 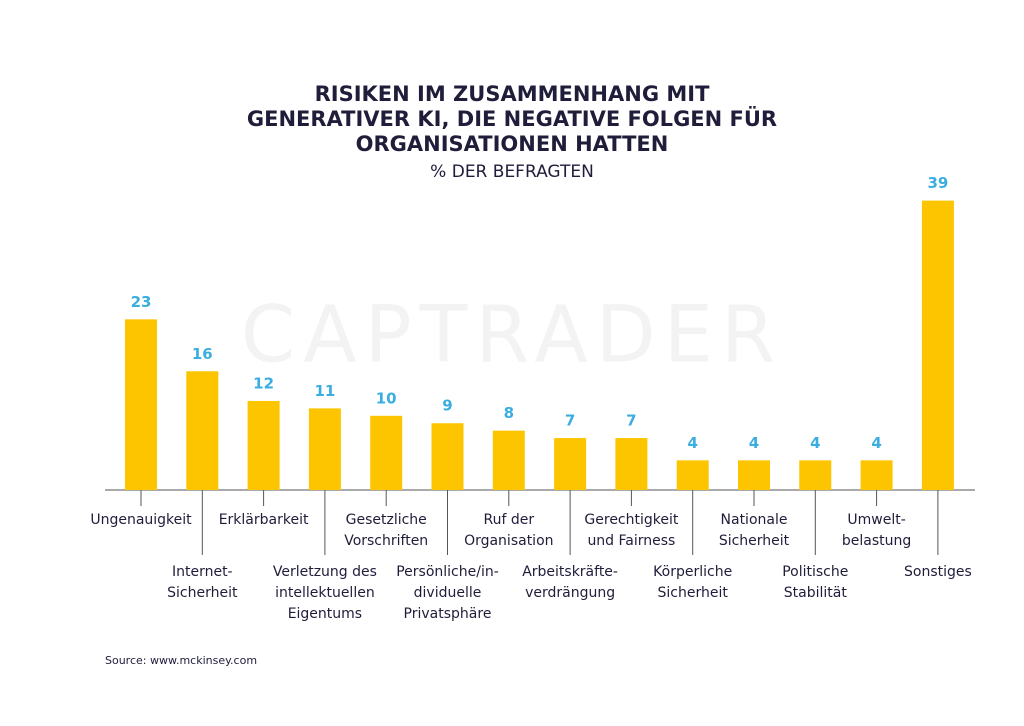 What do you see at coordinates (324, 391) in the screenshot?
I see `value-label: 11` at bounding box center [324, 391].